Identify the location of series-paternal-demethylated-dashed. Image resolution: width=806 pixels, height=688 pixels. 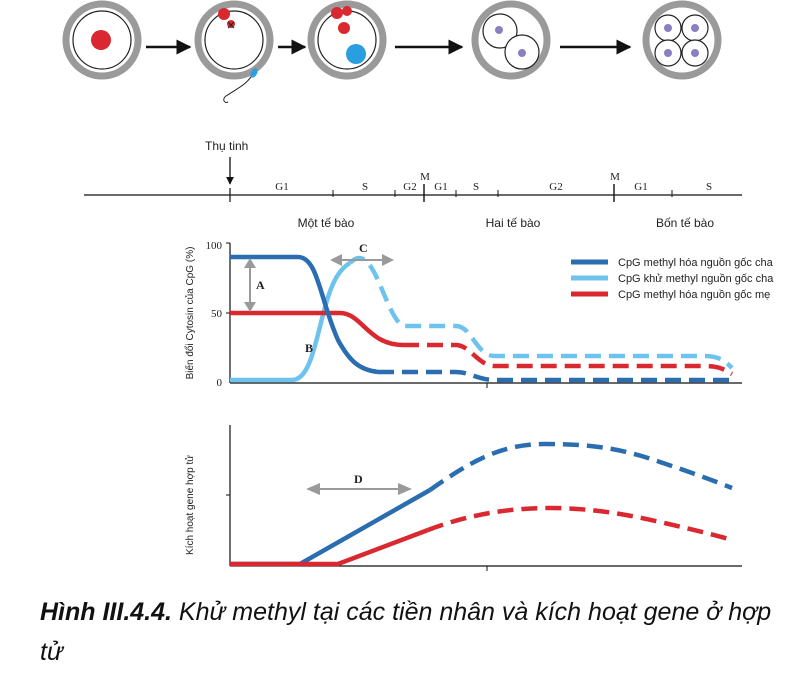
(541, 312).